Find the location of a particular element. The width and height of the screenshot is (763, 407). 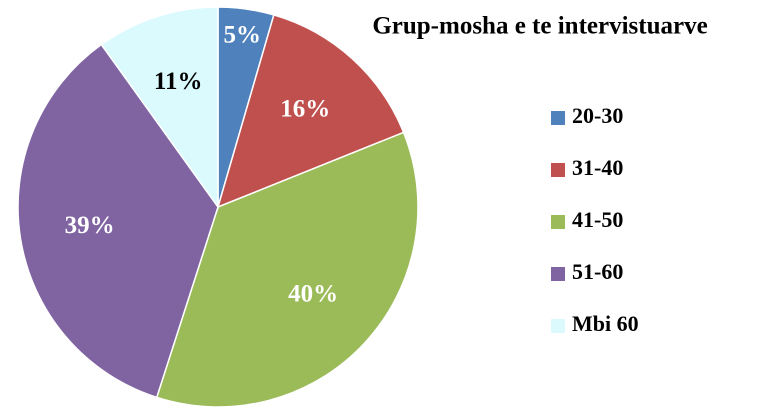

legend-label: 41-50 is located at coordinates (597, 219).